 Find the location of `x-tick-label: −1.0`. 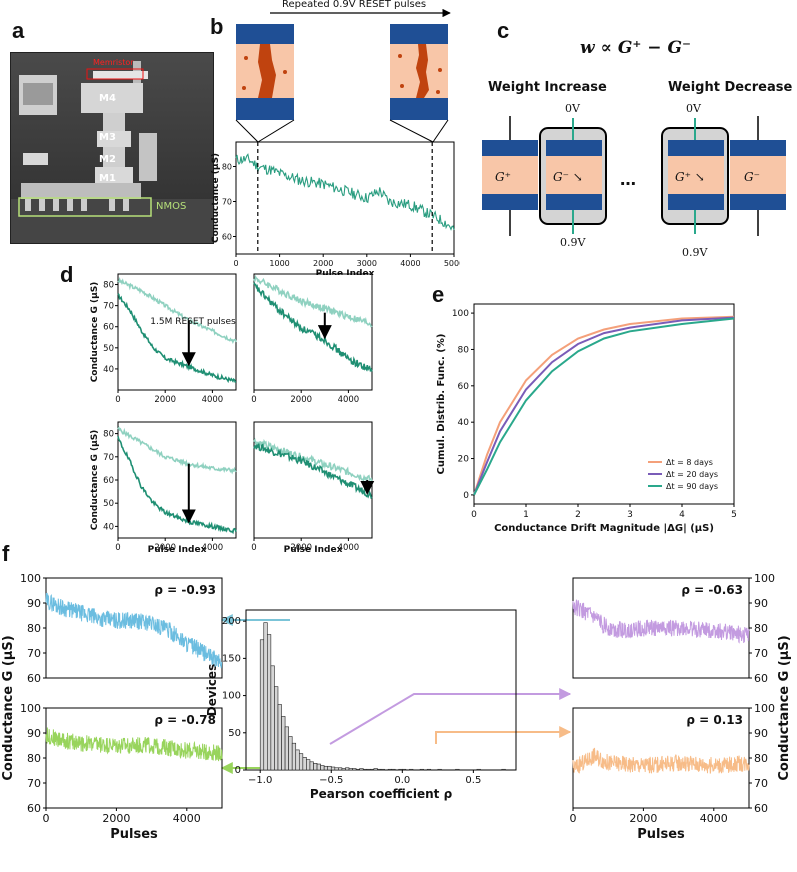

x-tick-label: −1.0 is located at coordinates (260, 780).